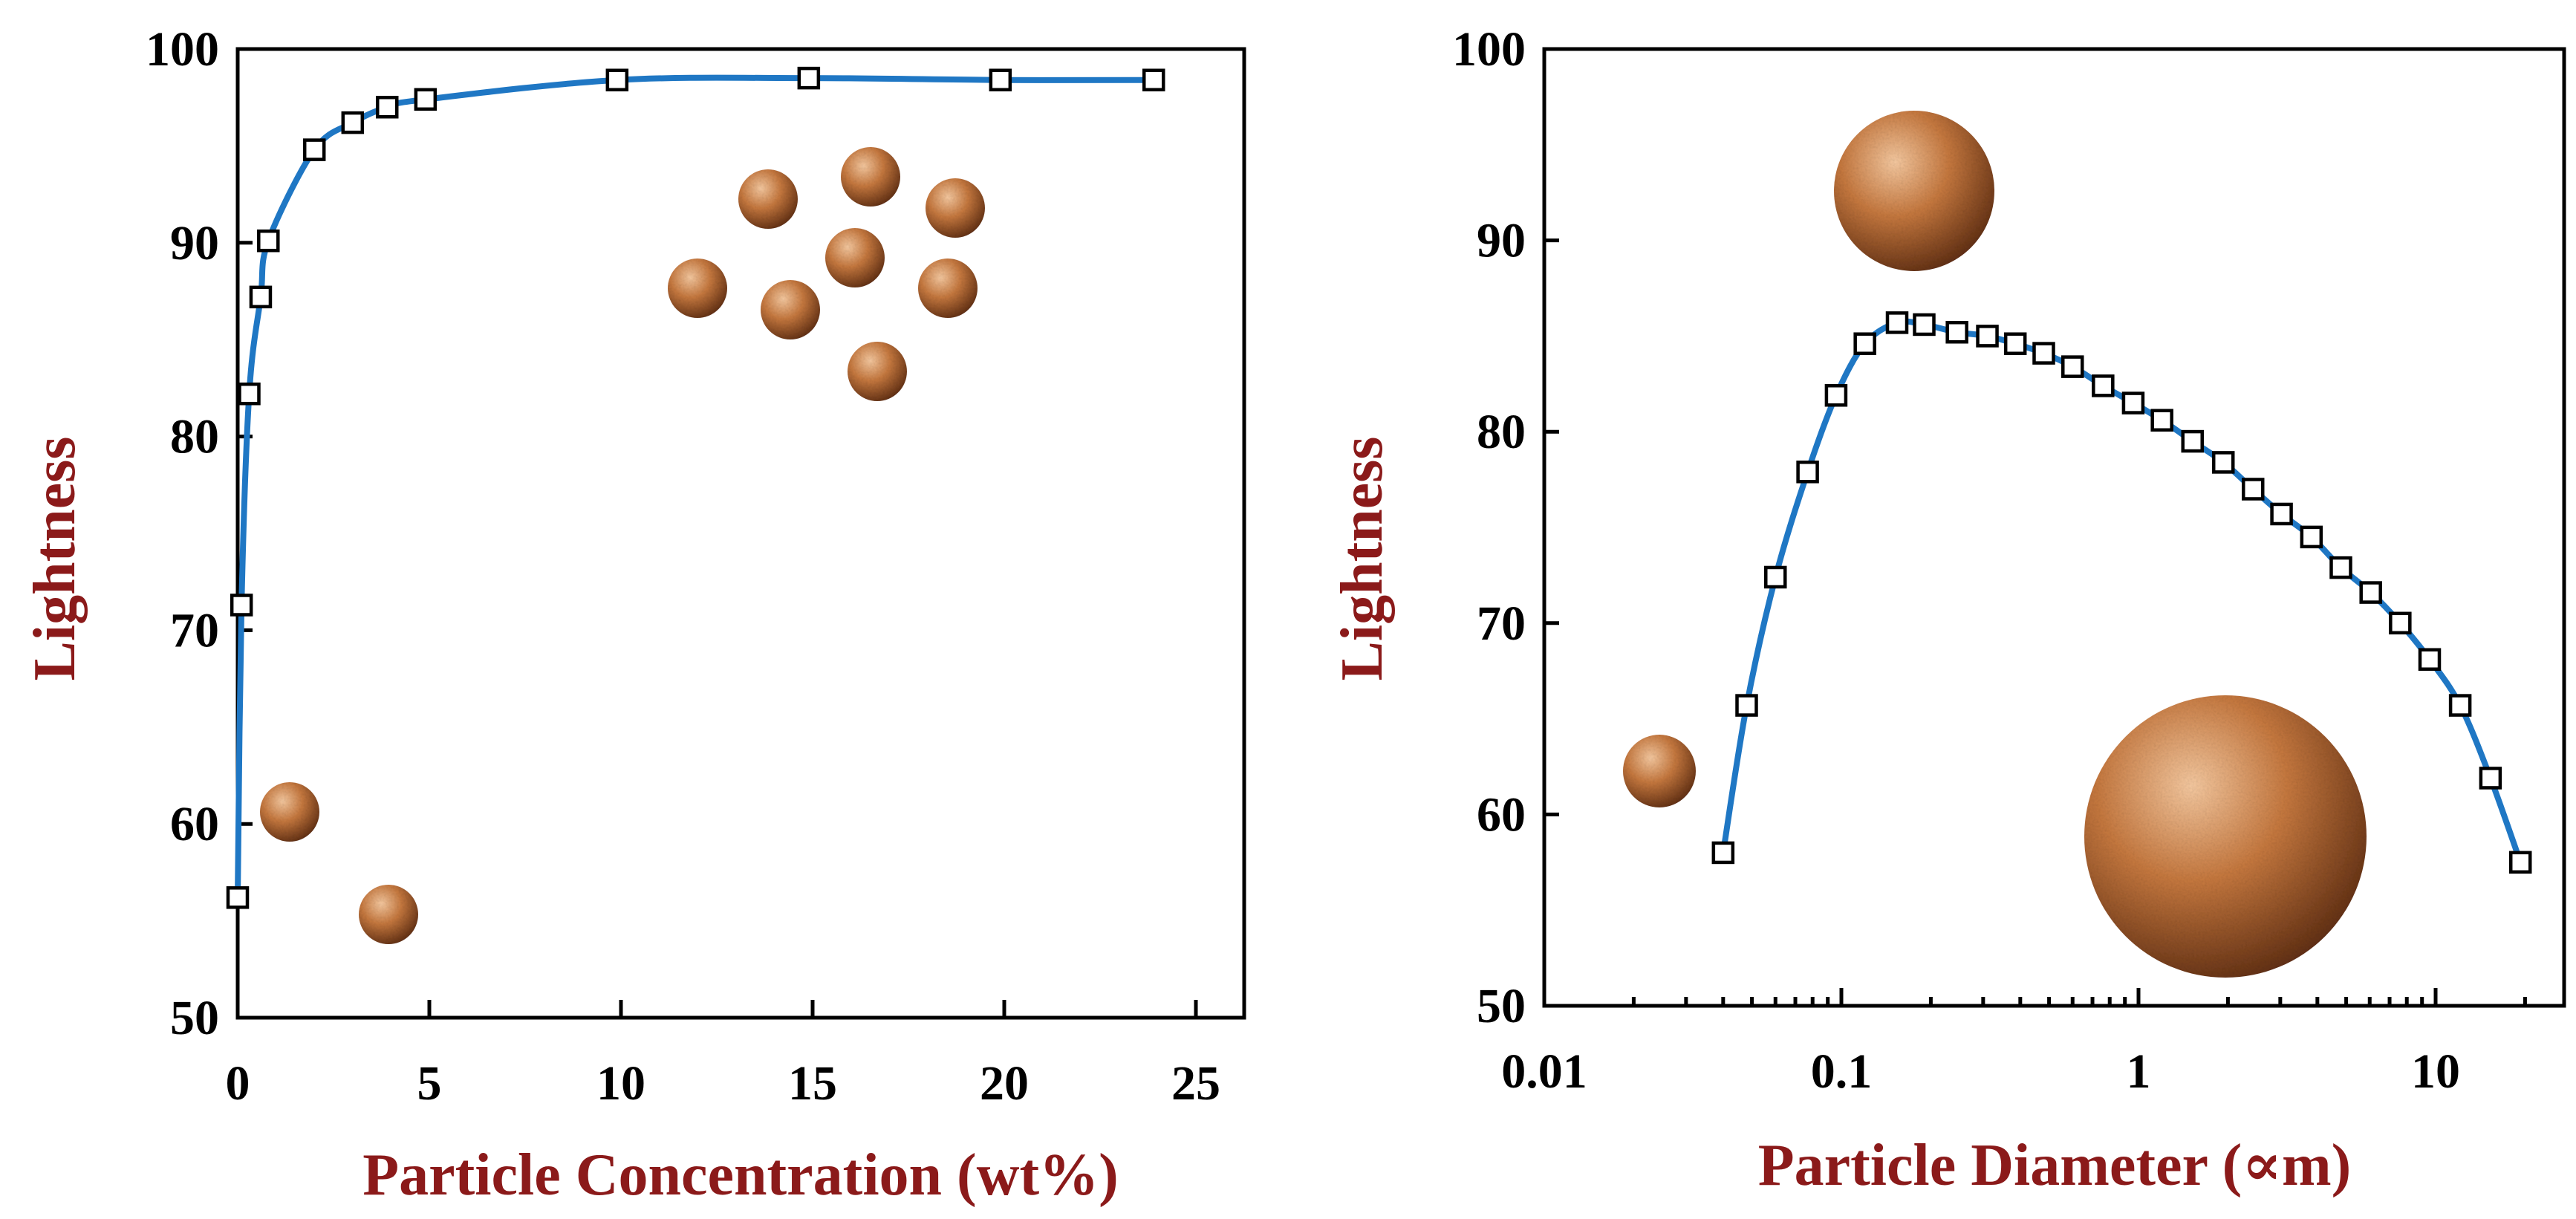 This screenshot has height=1219, width=2576. Describe the element at coordinates (1544, 1071) in the screenshot. I see `x-tick-label: 0.01` at that location.